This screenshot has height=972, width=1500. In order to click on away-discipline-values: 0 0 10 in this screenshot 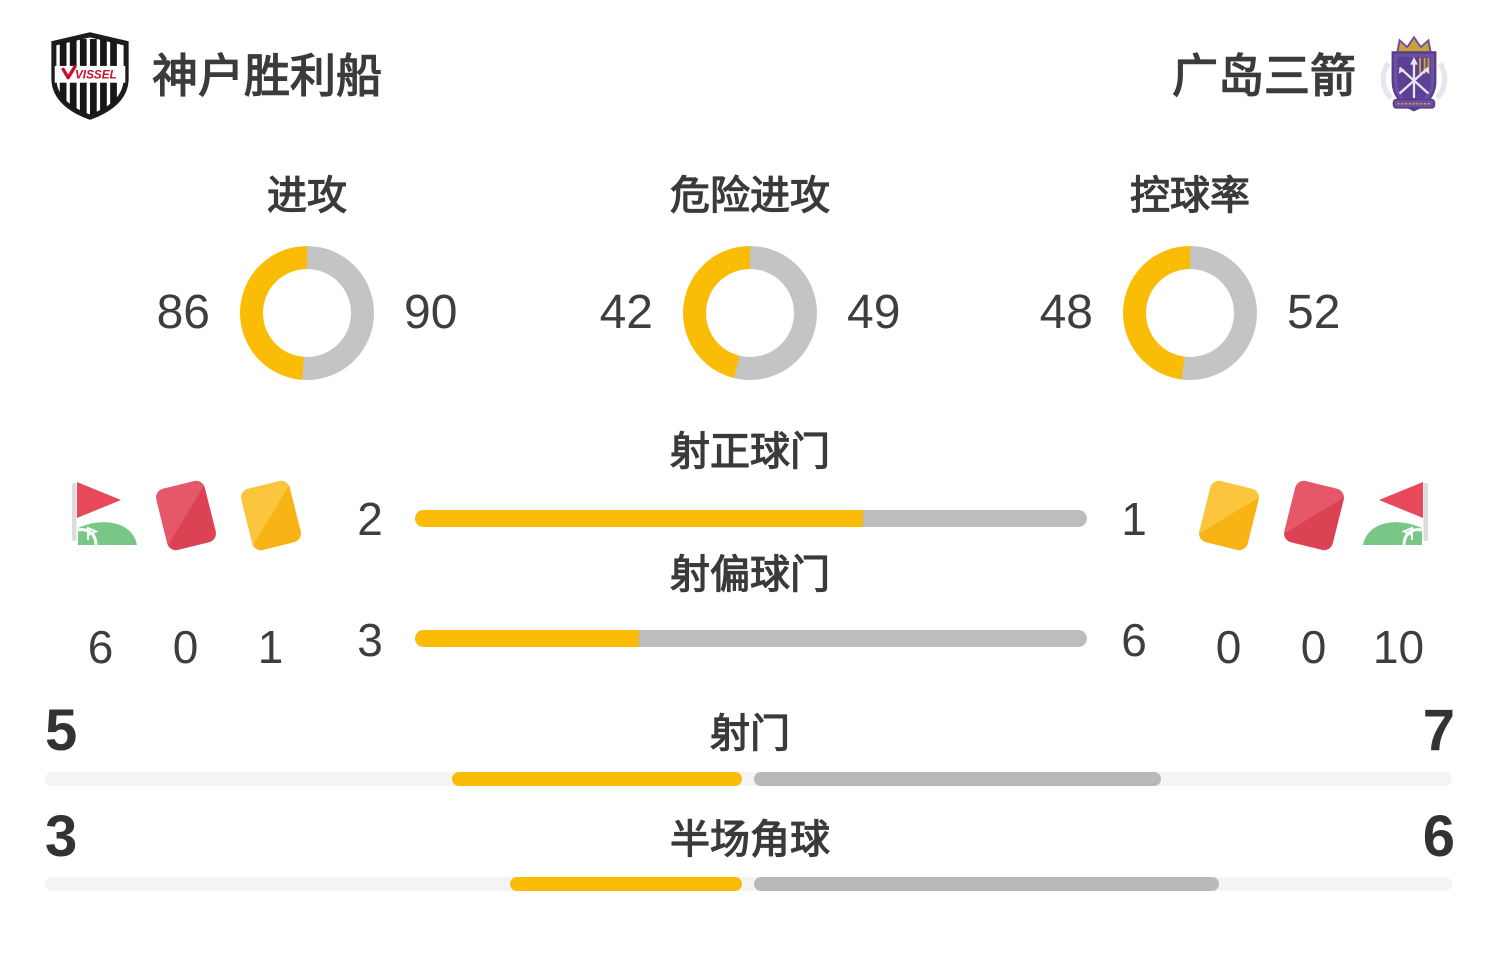, I will do `click(1313, 647)`.